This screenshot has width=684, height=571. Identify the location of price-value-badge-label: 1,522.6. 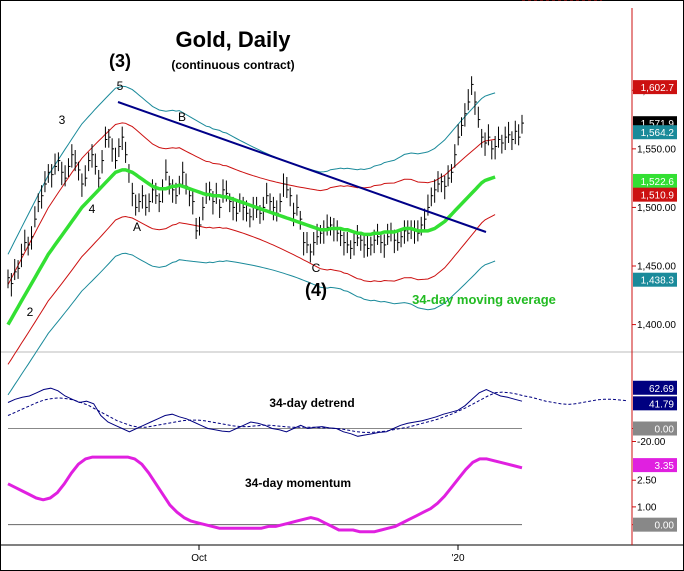
(658, 182).